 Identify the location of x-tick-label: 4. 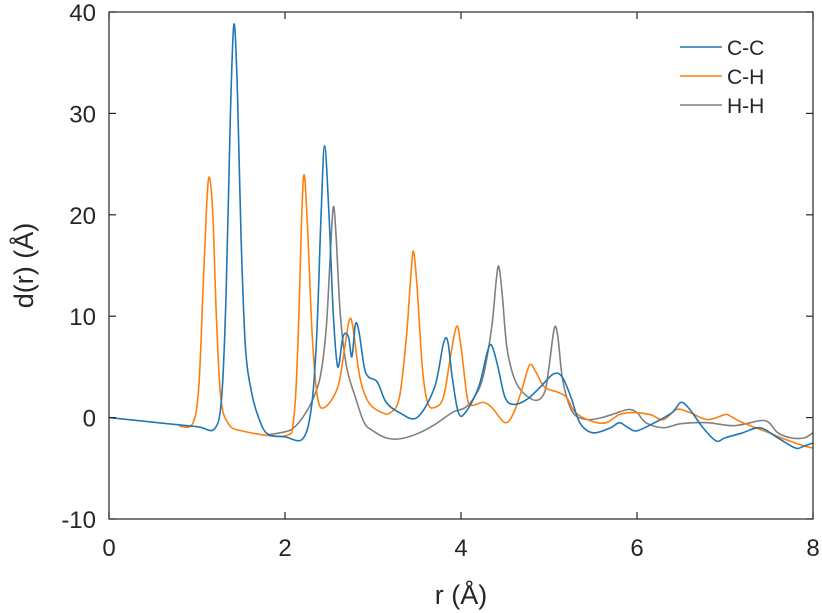
(460, 548).